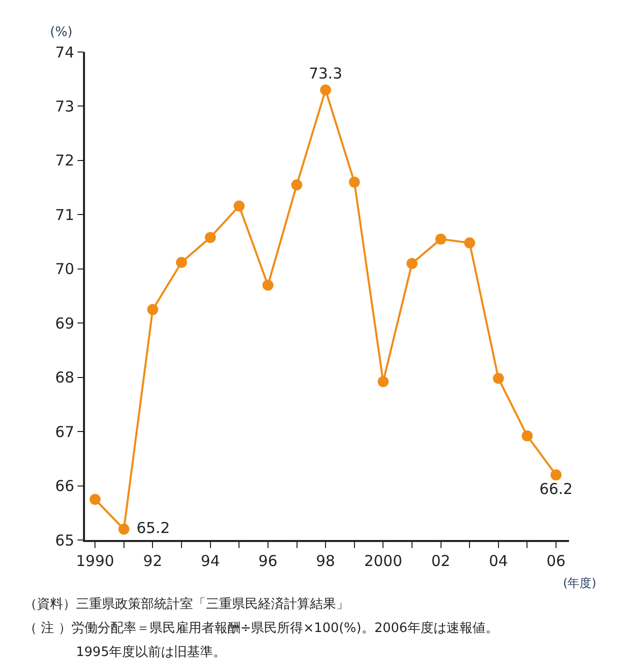 This screenshot has height=671, width=619. What do you see at coordinates (95, 561) in the screenshot?
I see `x-tick-label: 1990` at bounding box center [95, 561].